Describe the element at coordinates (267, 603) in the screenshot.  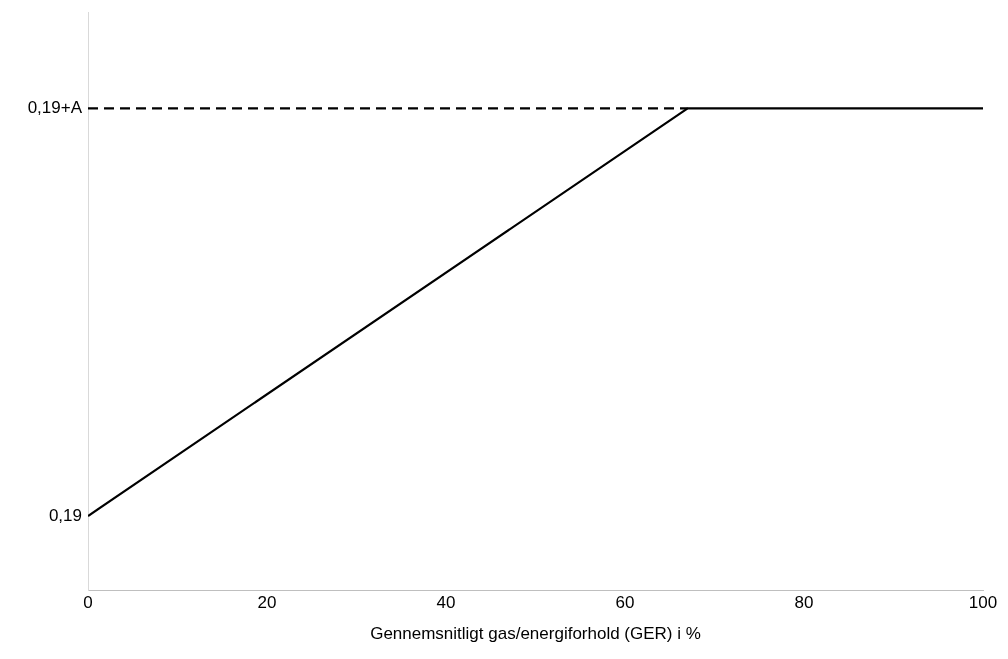
I see `x-tick-label: 20` at that location.